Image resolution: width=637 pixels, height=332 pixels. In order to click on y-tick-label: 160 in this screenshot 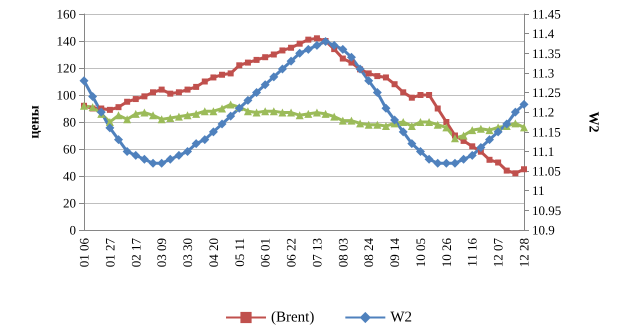, I will do `click(66, 14)`.